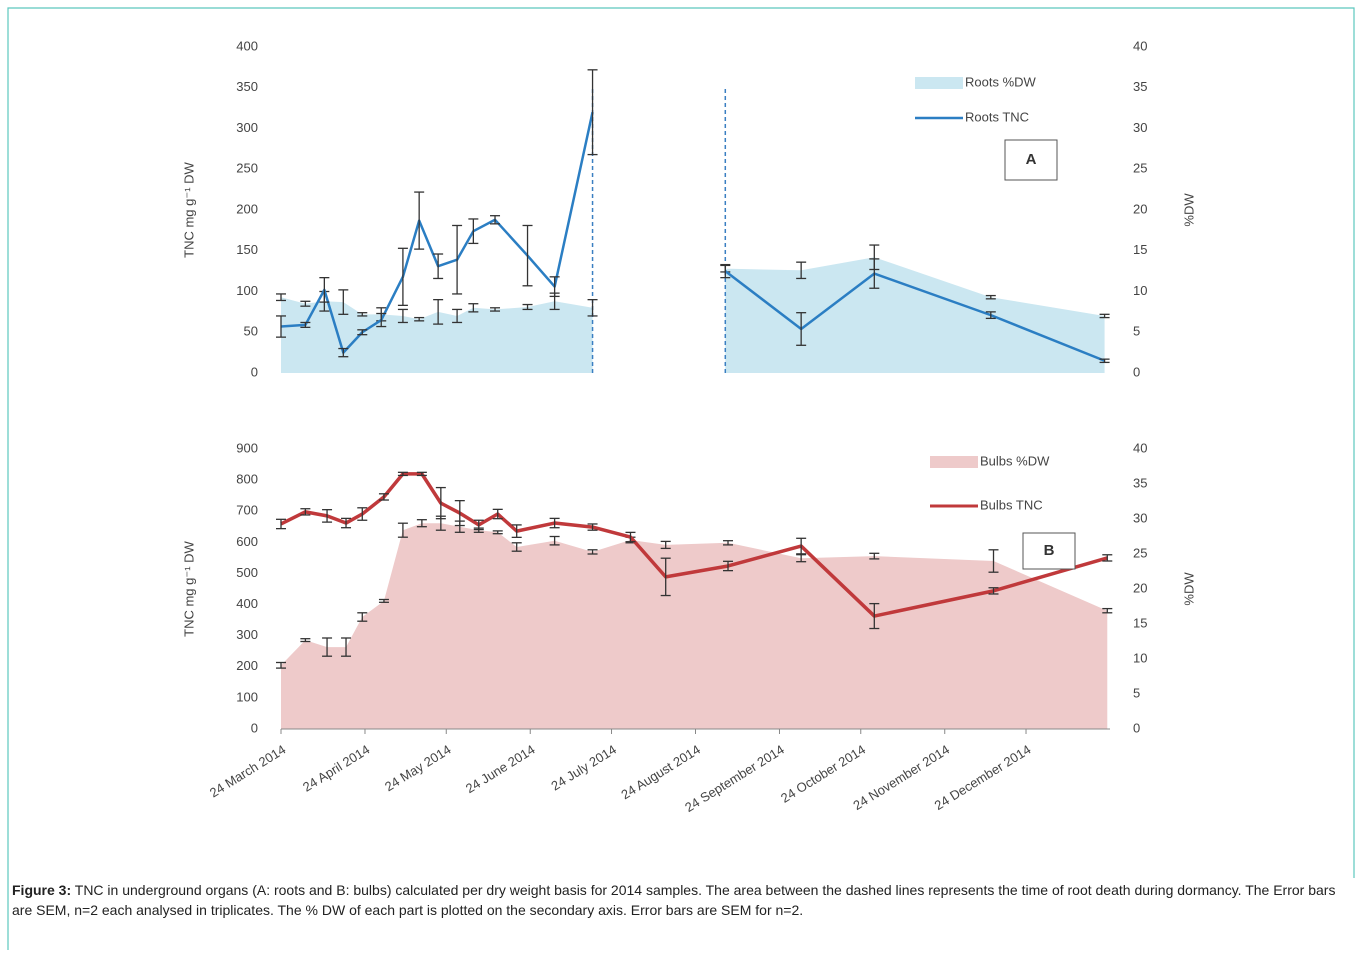  What do you see at coordinates (1049, 551) in the screenshot?
I see `panel-label-box` at bounding box center [1049, 551].